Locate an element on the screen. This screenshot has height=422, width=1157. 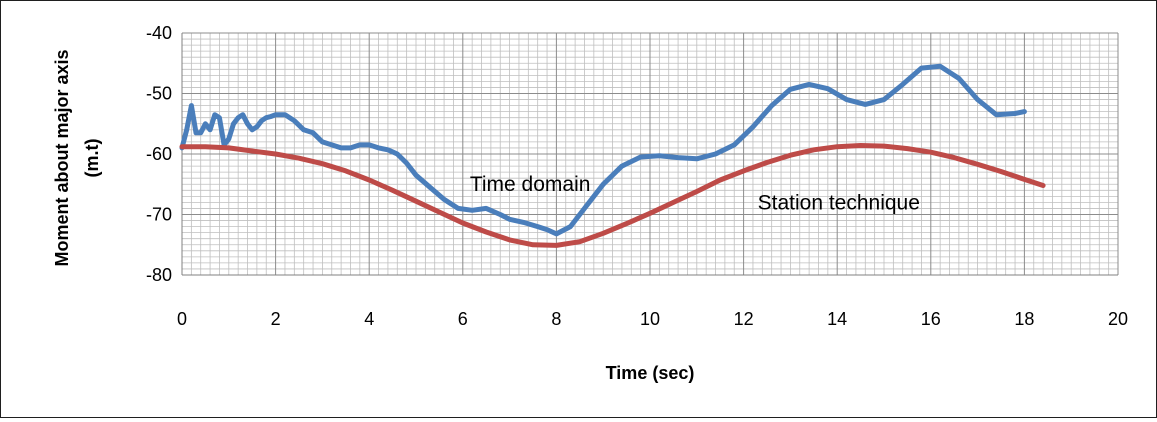
x-tick-label: 10 is located at coordinates (650, 319).